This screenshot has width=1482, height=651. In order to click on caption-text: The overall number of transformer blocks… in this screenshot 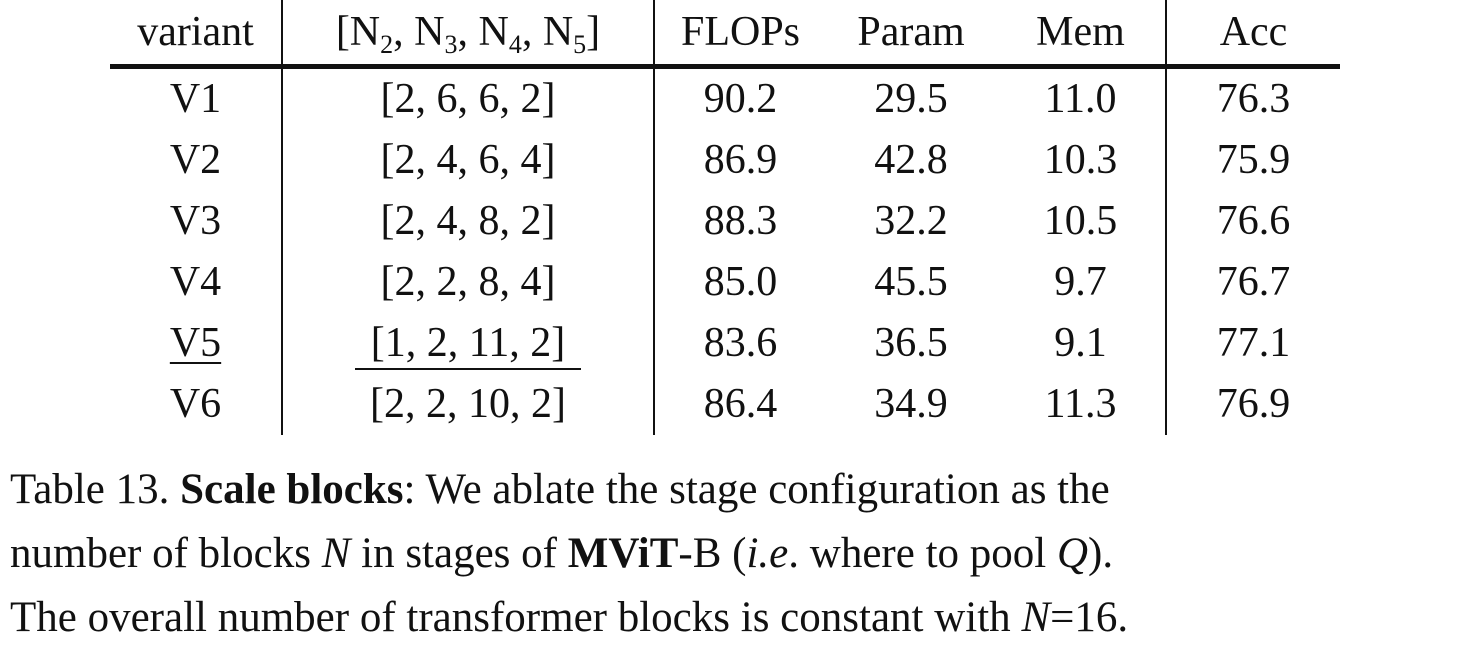, I will do `click(516, 617)`.